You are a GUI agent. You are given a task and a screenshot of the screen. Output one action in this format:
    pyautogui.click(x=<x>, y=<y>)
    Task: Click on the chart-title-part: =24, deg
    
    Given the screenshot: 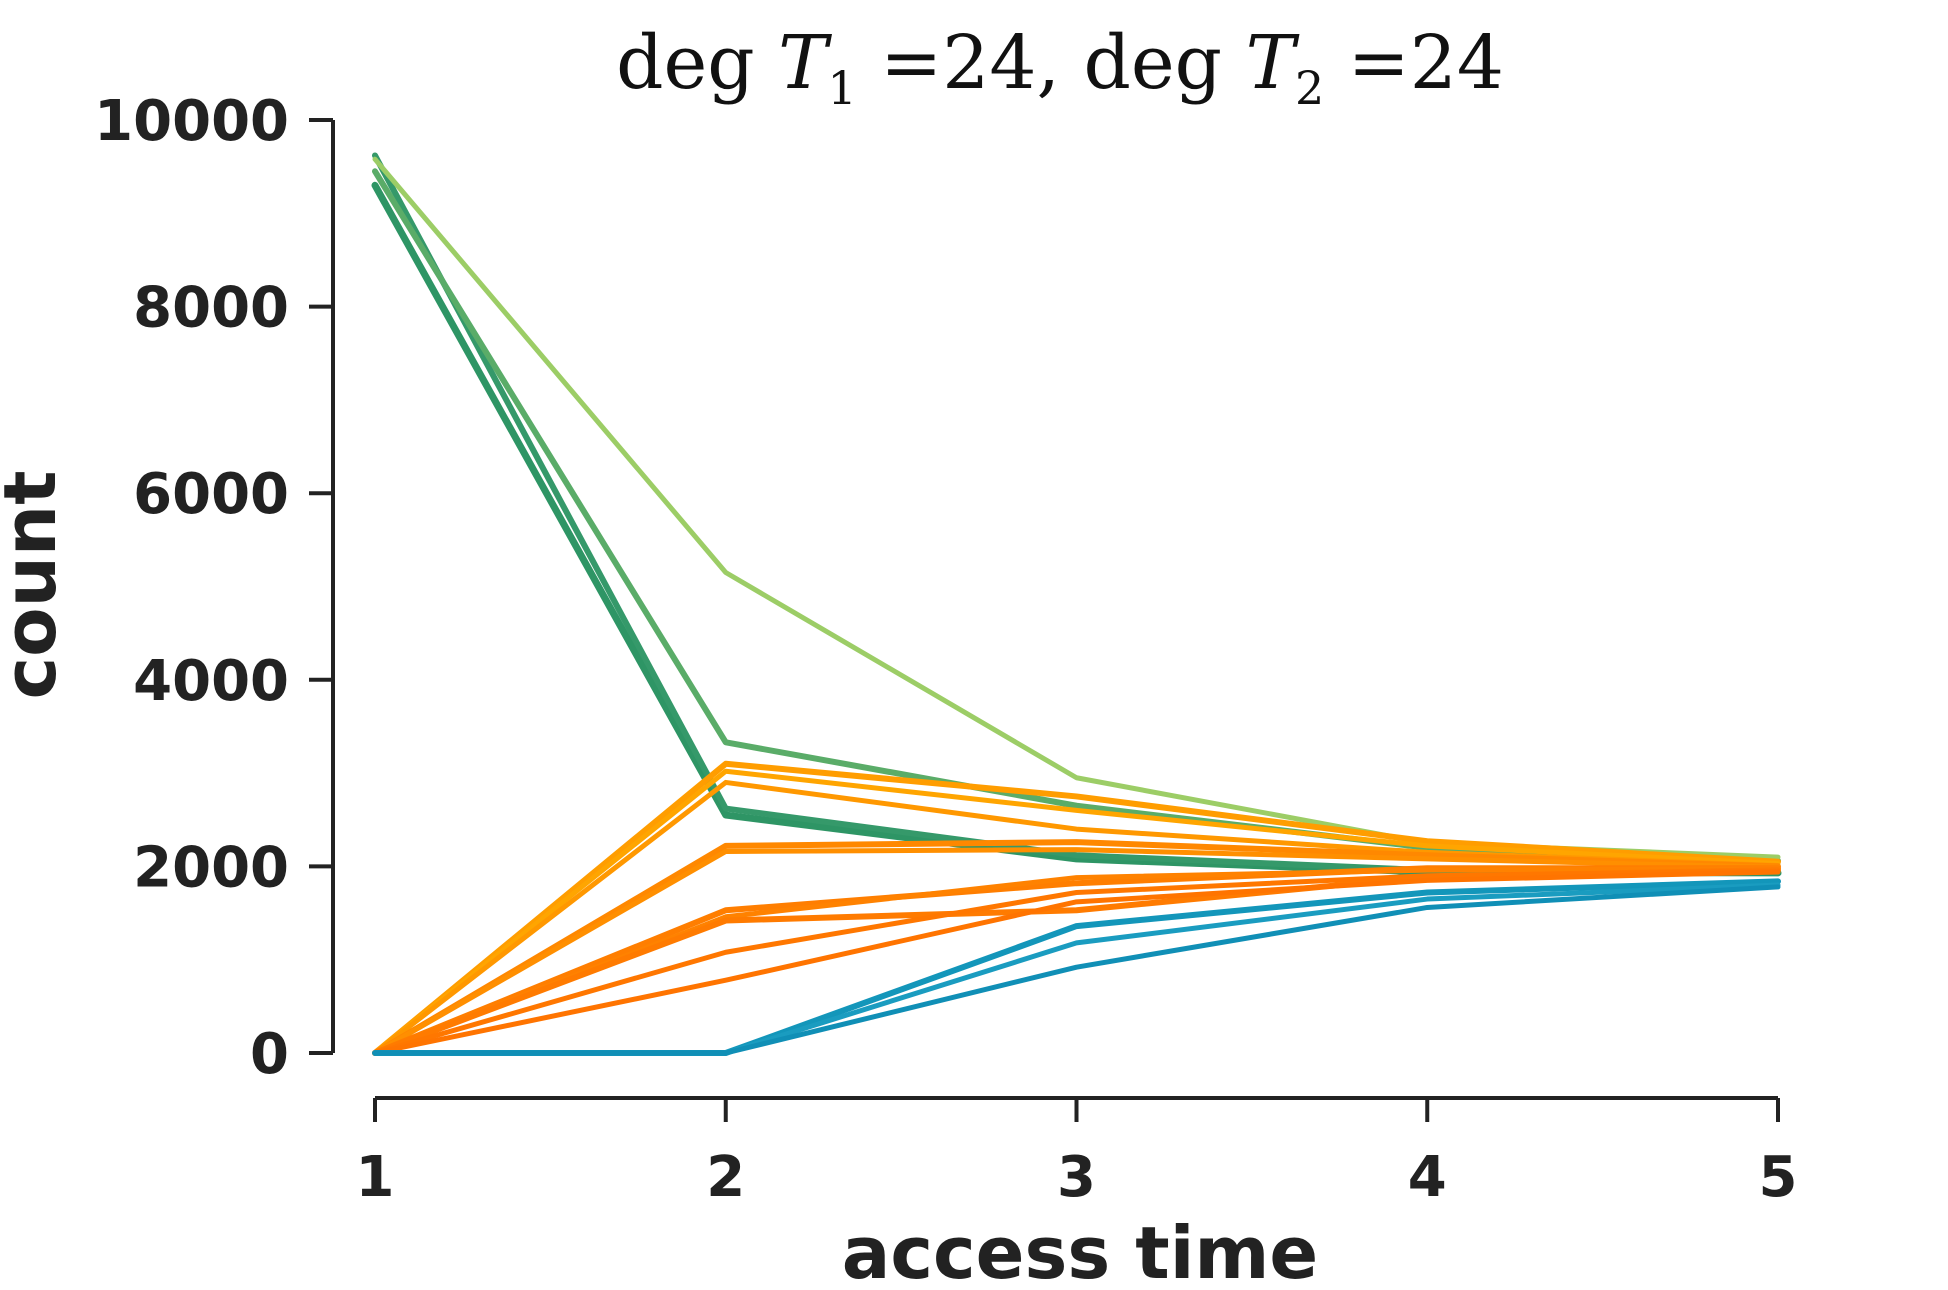 What is the action you would take?
    pyautogui.click(x=1051, y=63)
    